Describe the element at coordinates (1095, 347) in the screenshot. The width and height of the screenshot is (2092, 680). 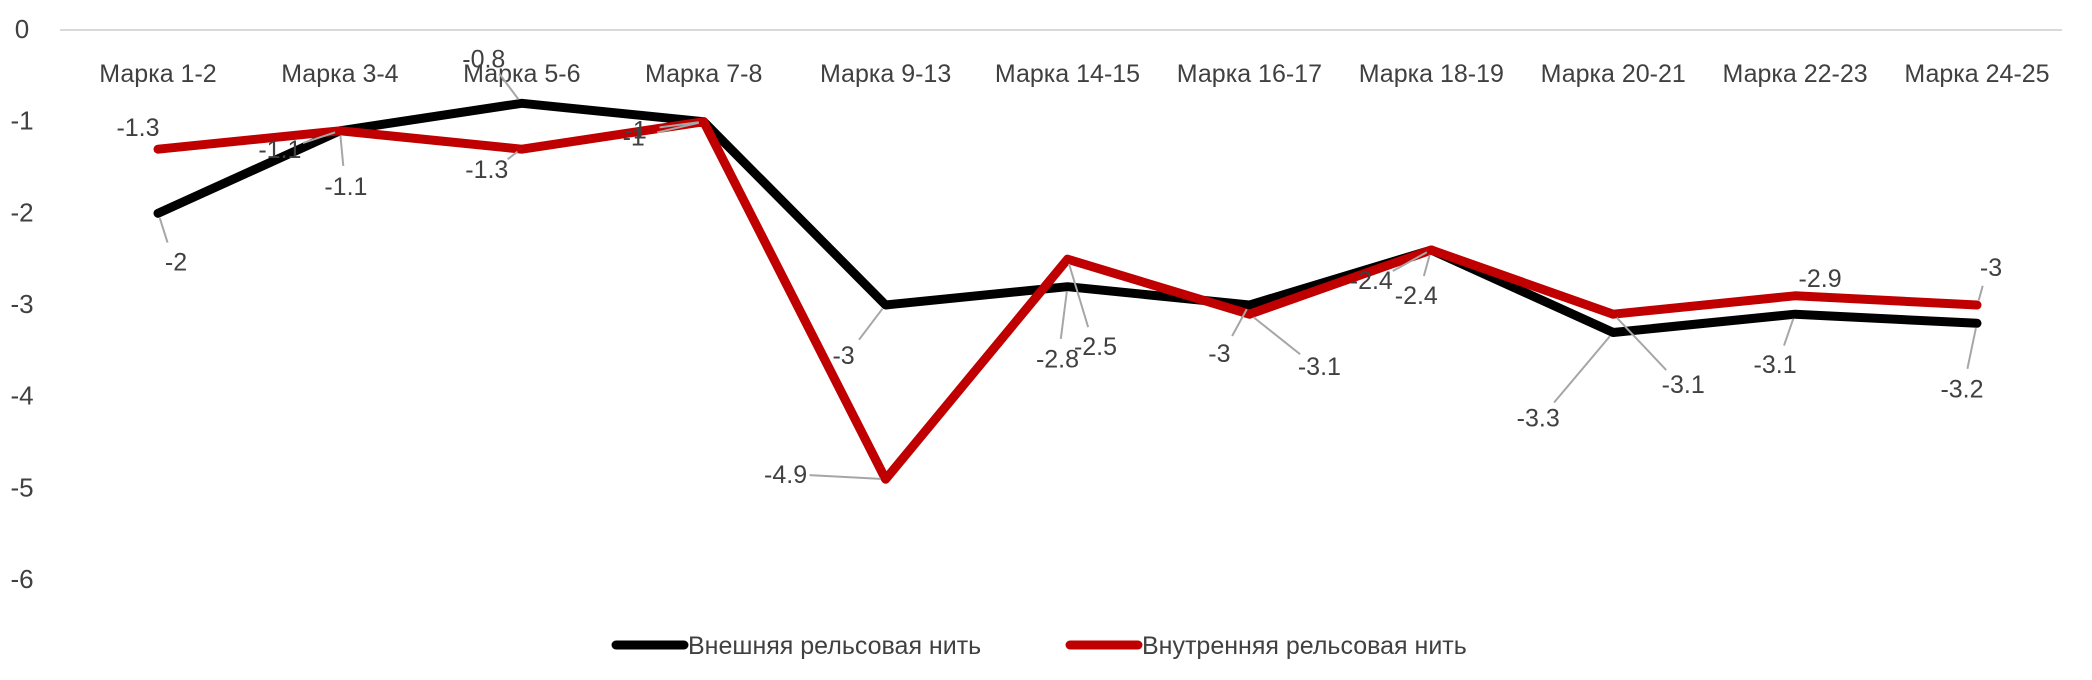
I see `data-label: -2.5` at that location.